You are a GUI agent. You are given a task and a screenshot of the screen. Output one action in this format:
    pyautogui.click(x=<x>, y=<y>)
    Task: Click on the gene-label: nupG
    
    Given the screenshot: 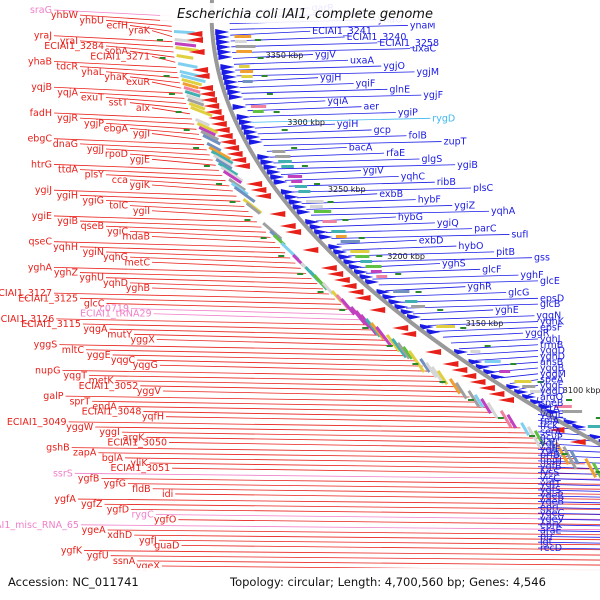 What is the action you would take?
    pyautogui.click(x=47, y=370)
    